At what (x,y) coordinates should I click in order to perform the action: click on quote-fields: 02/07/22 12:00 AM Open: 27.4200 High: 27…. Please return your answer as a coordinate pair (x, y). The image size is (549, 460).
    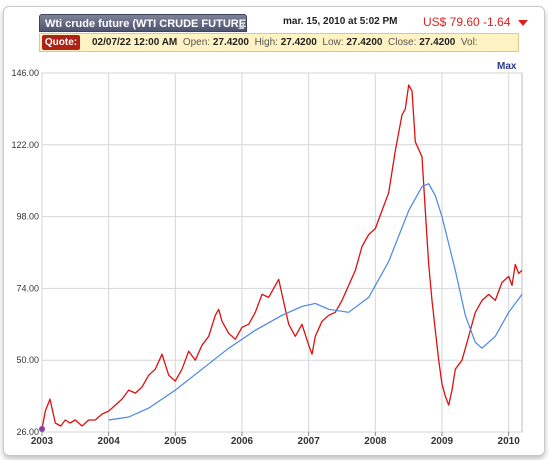
    Looking at the image, I should click on (285, 42).